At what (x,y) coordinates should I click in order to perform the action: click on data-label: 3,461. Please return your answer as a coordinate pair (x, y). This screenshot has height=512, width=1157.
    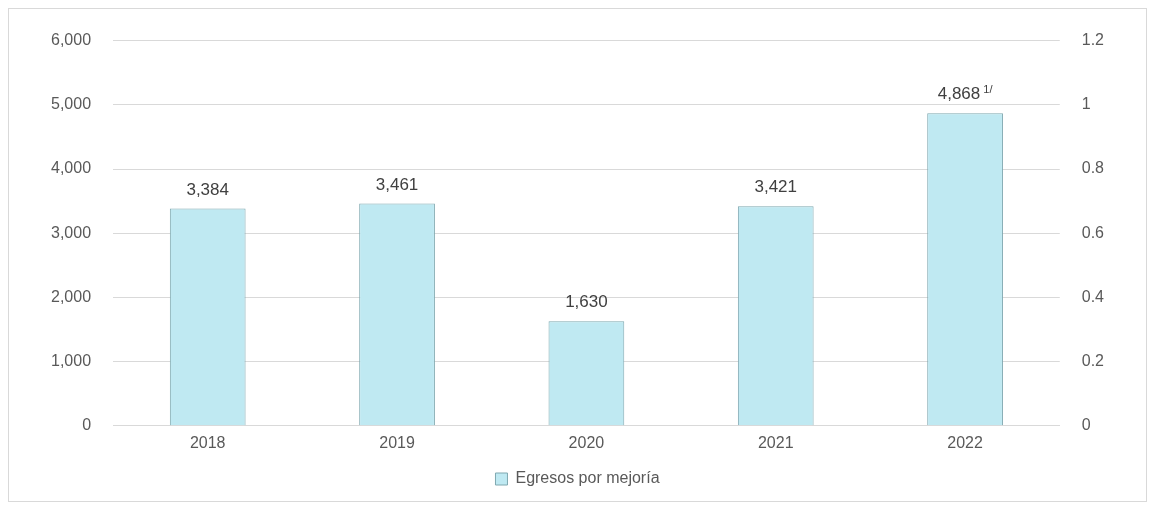
    Looking at the image, I should click on (397, 184).